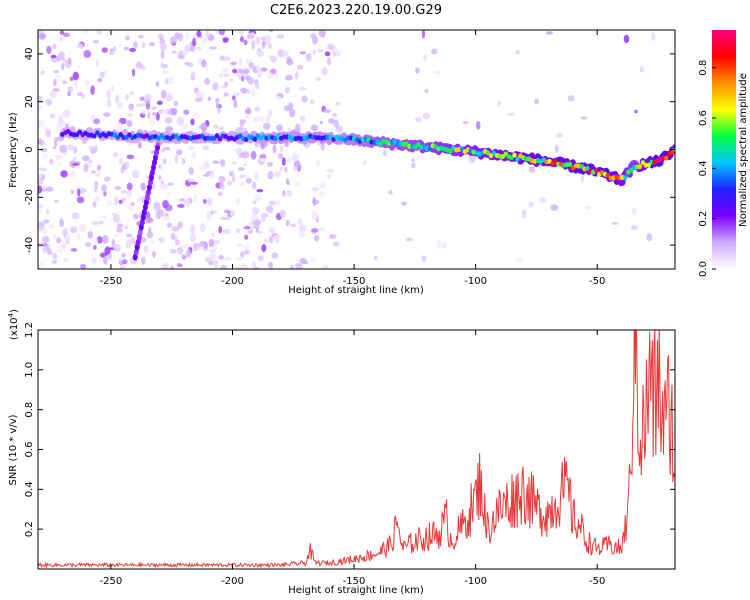 This screenshot has width=750, height=600. I want to click on snr-x-tick-label: -250, so click(111, 581).